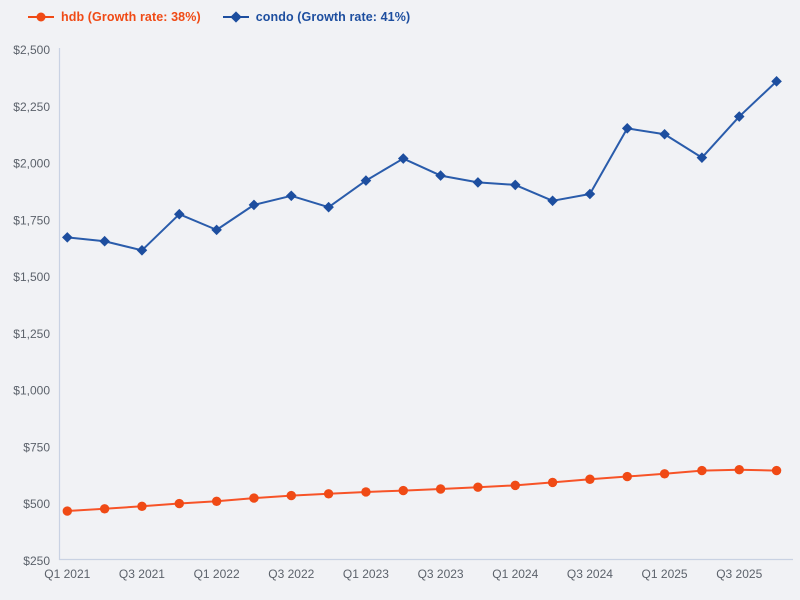 Image resolution: width=800 pixels, height=600 pixels. Describe the element at coordinates (131, 17) in the screenshot. I see `legend-label-hdb: hdb (Growth rate: 38%)` at that location.